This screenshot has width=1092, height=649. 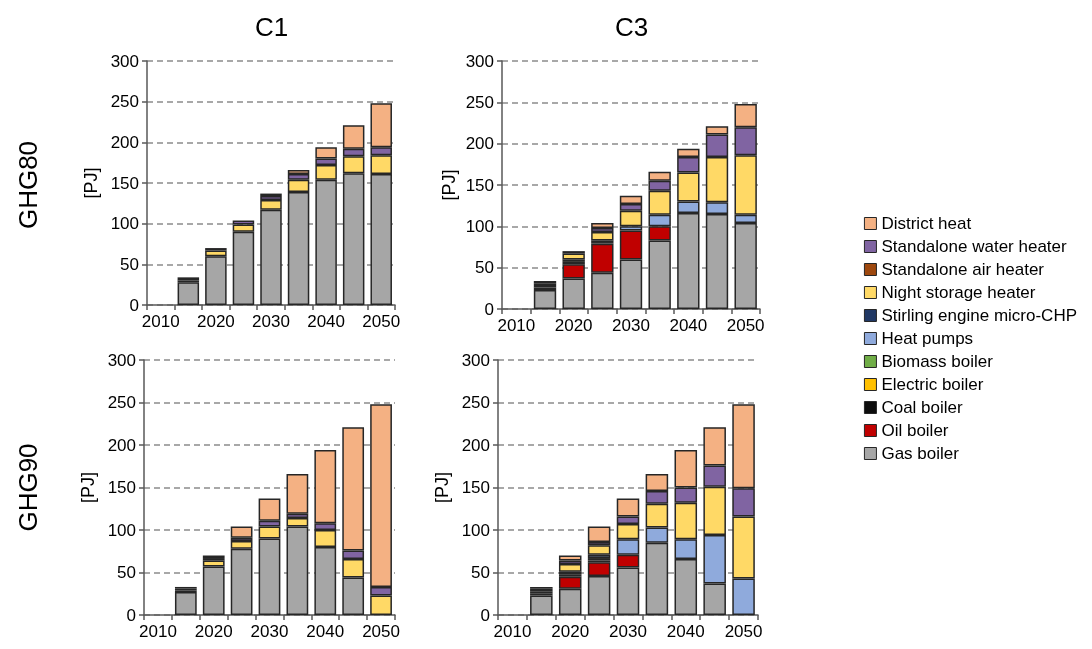 I want to click on legend-label: Standalone water heater, so click(x=974, y=246).